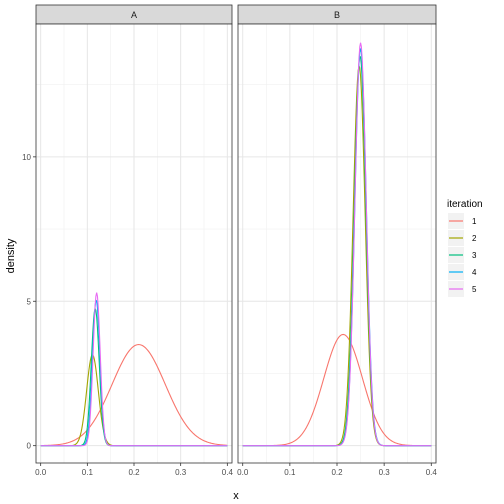 This screenshot has width=504, height=504. I want to click on y-axis: 0 5 10, so click(29, 302).